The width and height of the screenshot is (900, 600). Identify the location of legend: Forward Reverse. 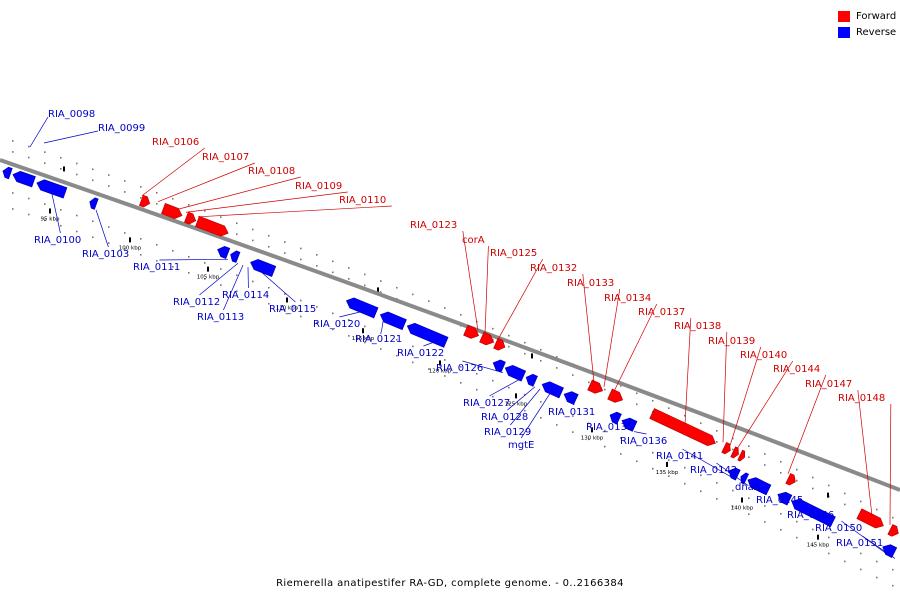
(867, 24).